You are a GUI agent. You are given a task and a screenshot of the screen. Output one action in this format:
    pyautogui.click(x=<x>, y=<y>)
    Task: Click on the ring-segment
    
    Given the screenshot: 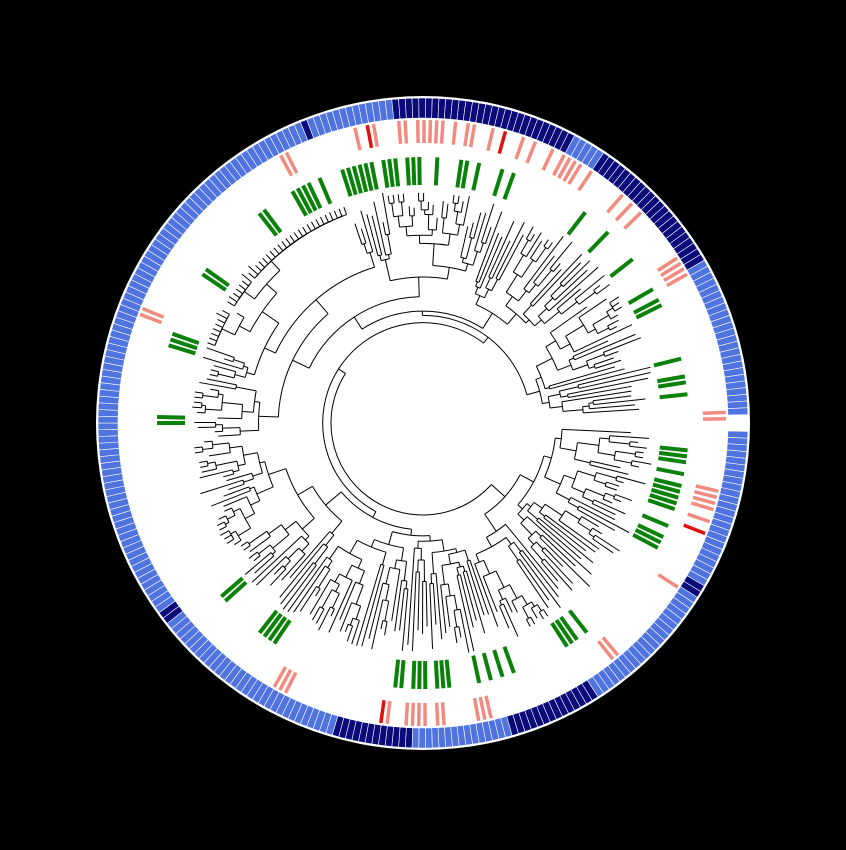 What is the action you would take?
    pyautogui.click(x=429, y=108)
    